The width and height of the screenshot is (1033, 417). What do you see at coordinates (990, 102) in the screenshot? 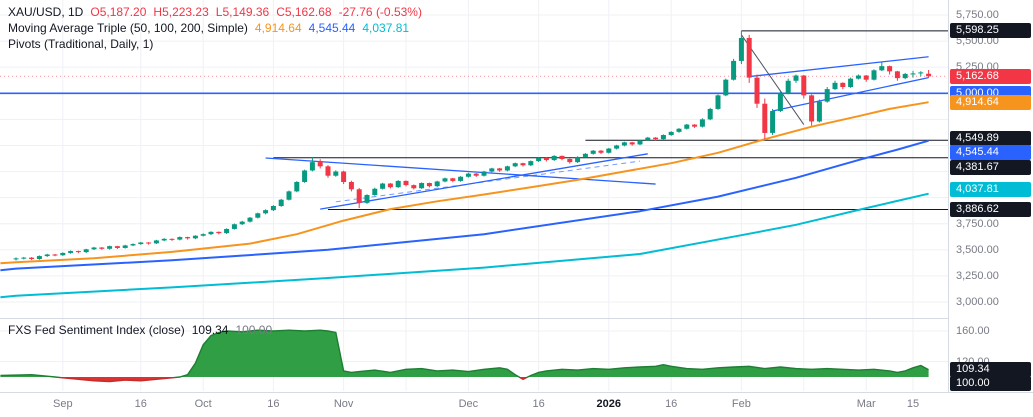
I see `price-axis-badge: 4,914.64` at bounding box center [990, 102].